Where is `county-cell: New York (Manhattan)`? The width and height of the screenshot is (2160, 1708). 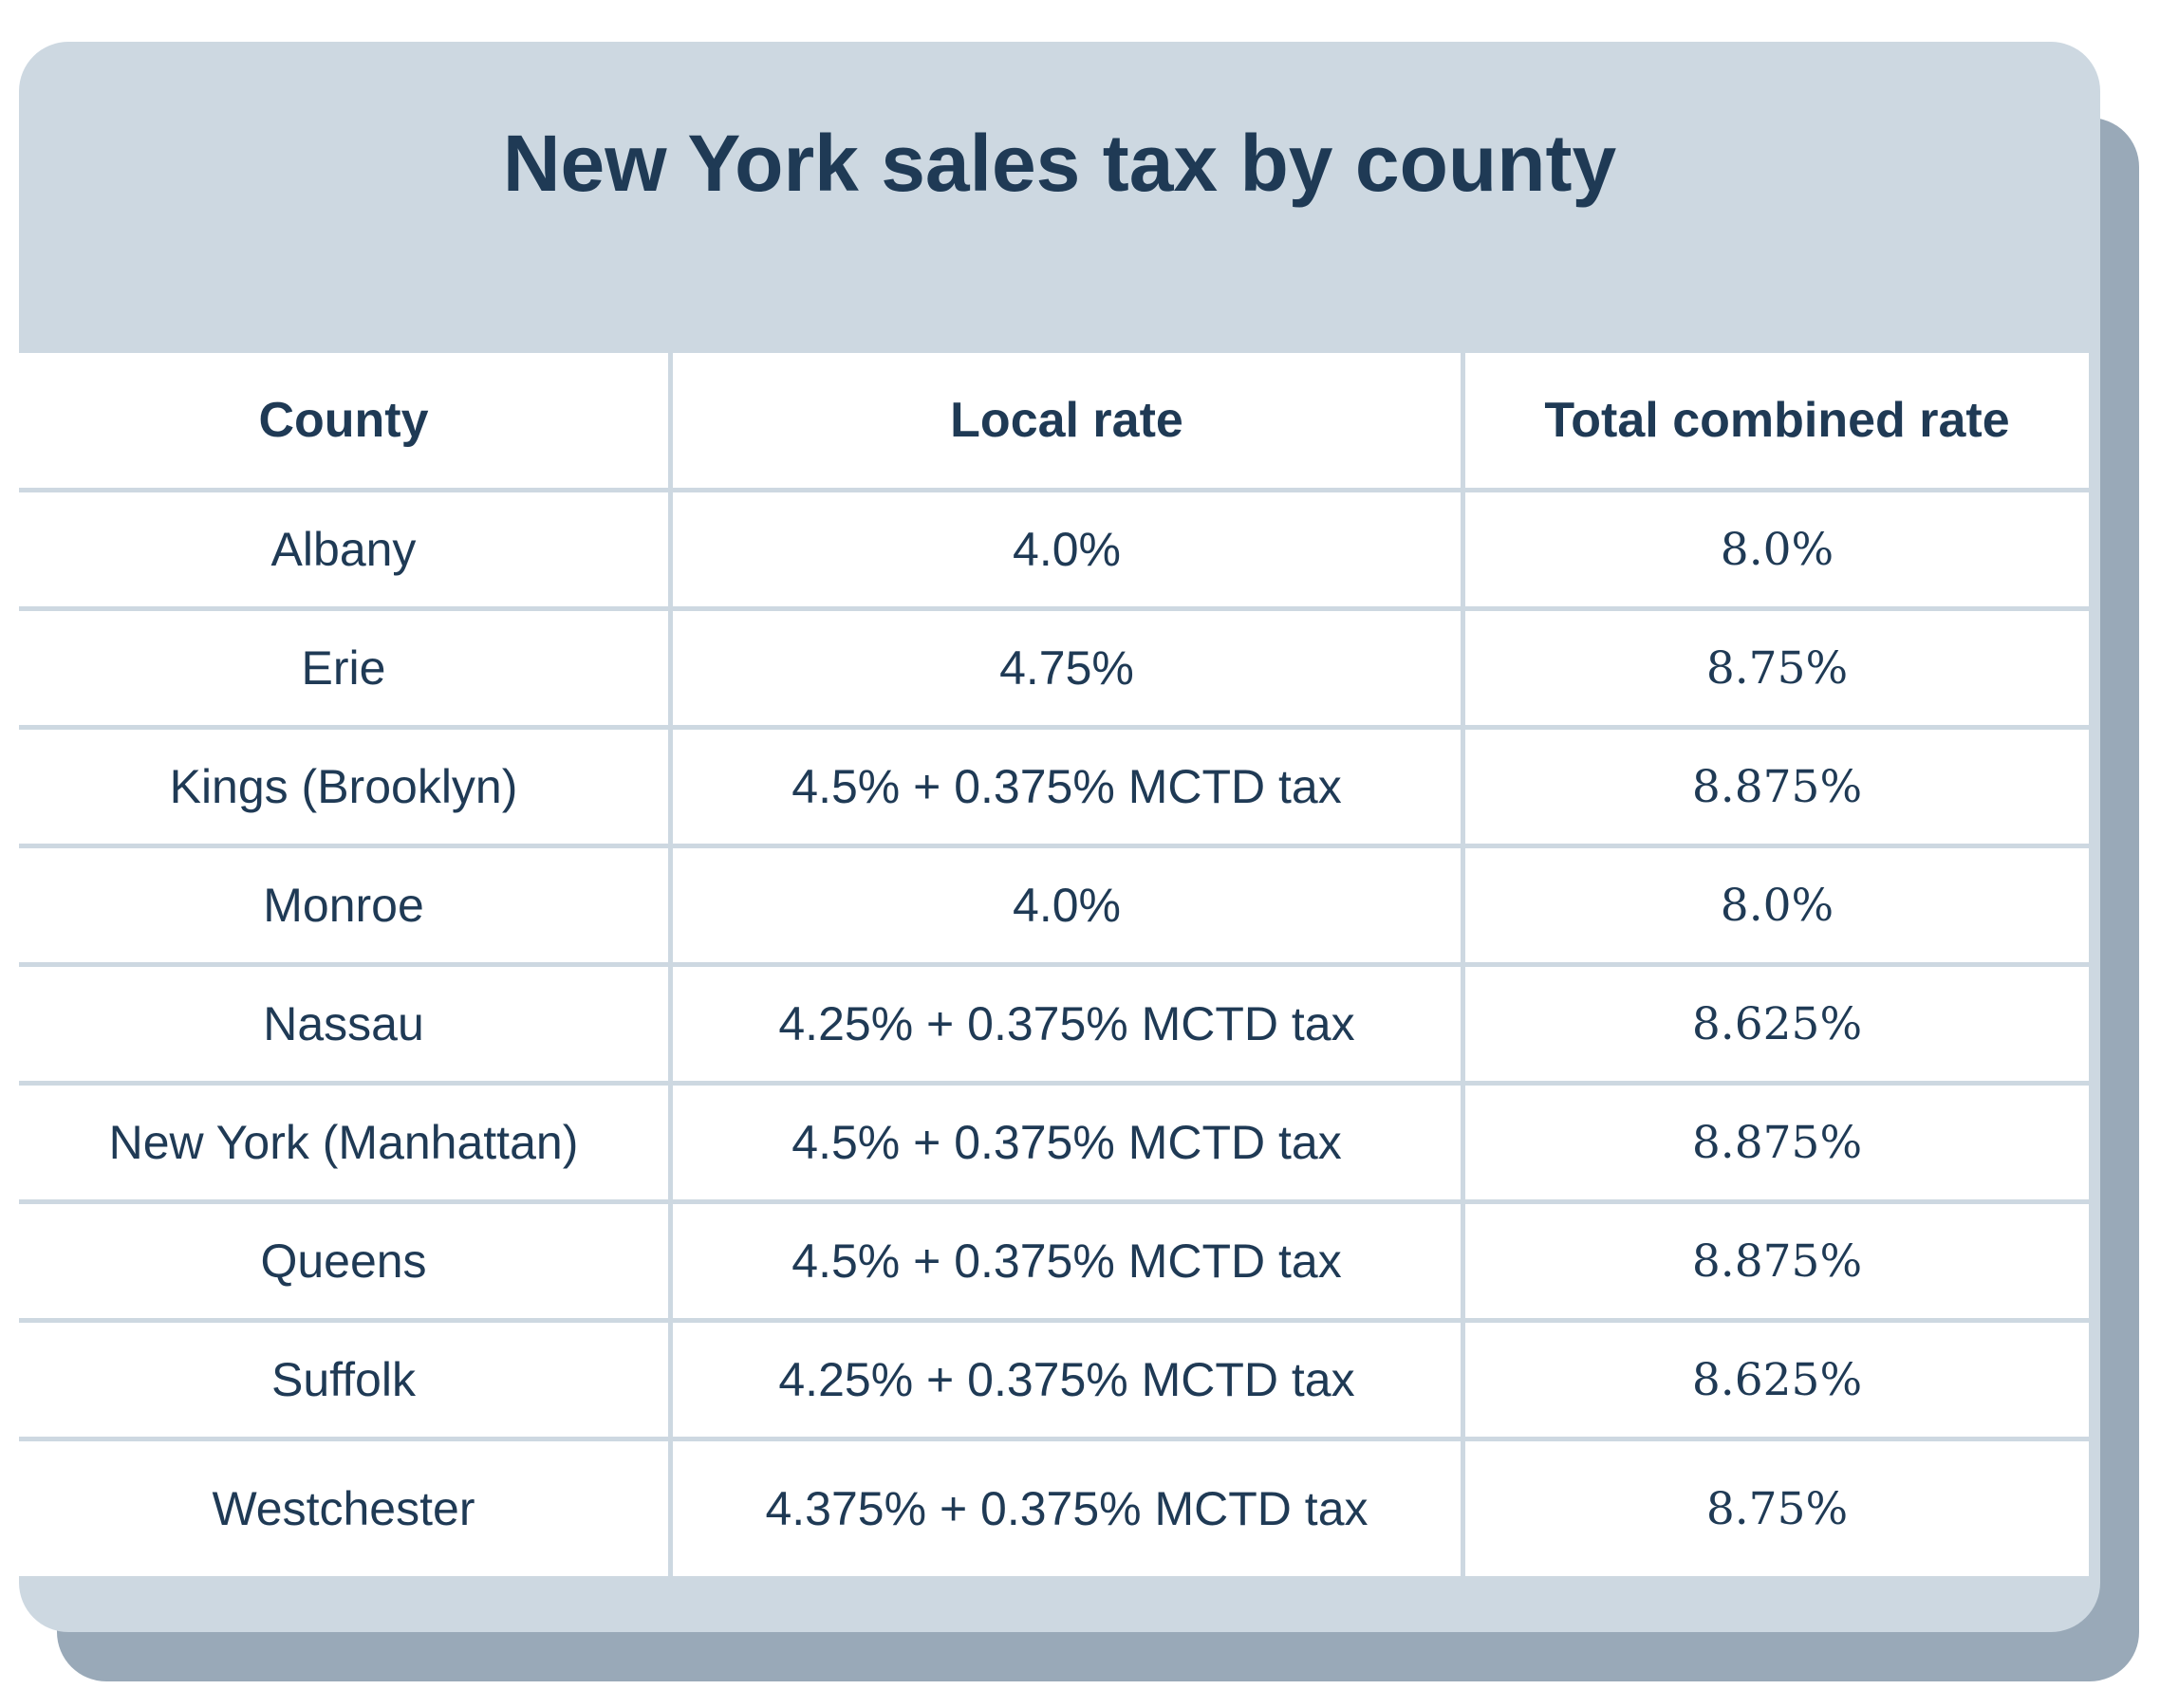
county-cell: New York (Manhattan) is located at coordinates (346, 1142).